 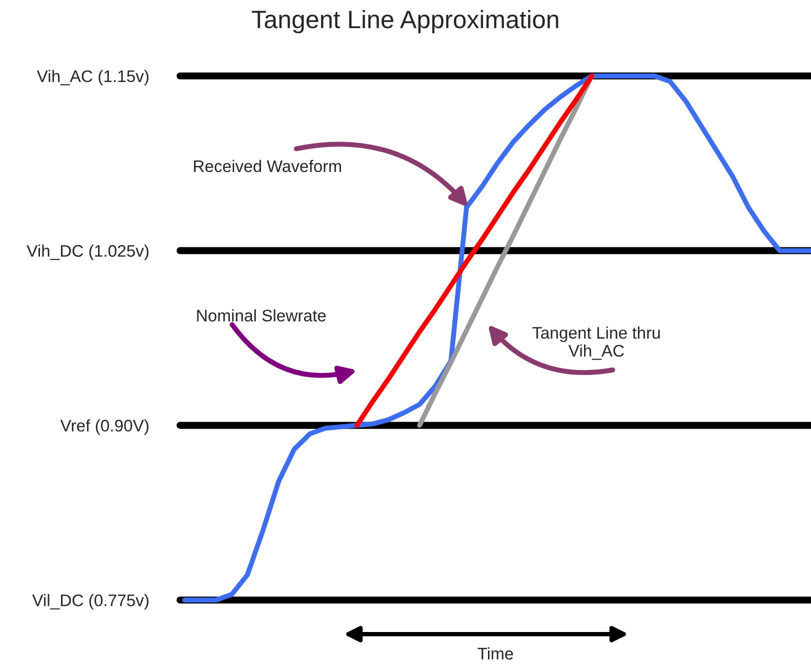 I want to click on annotation: Nominal Slewrate, so click(x=261, y=315).